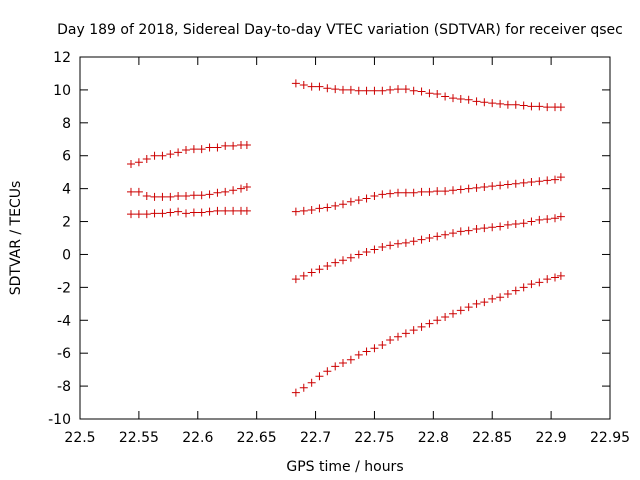 The image size is (640, 480). What do you see at coordinates (62, 58) in the screenshot?
I see `y-tick-label: 12` at bounding box center [62, 58].